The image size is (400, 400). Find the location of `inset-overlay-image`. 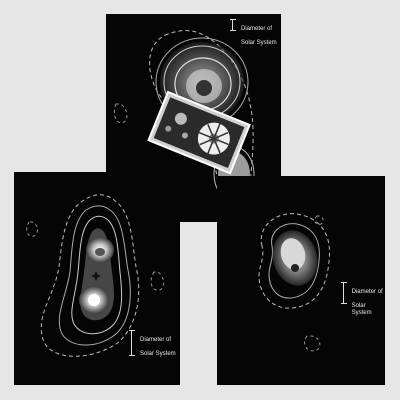

inset-overlay-image is located at coordinates (199, 132).